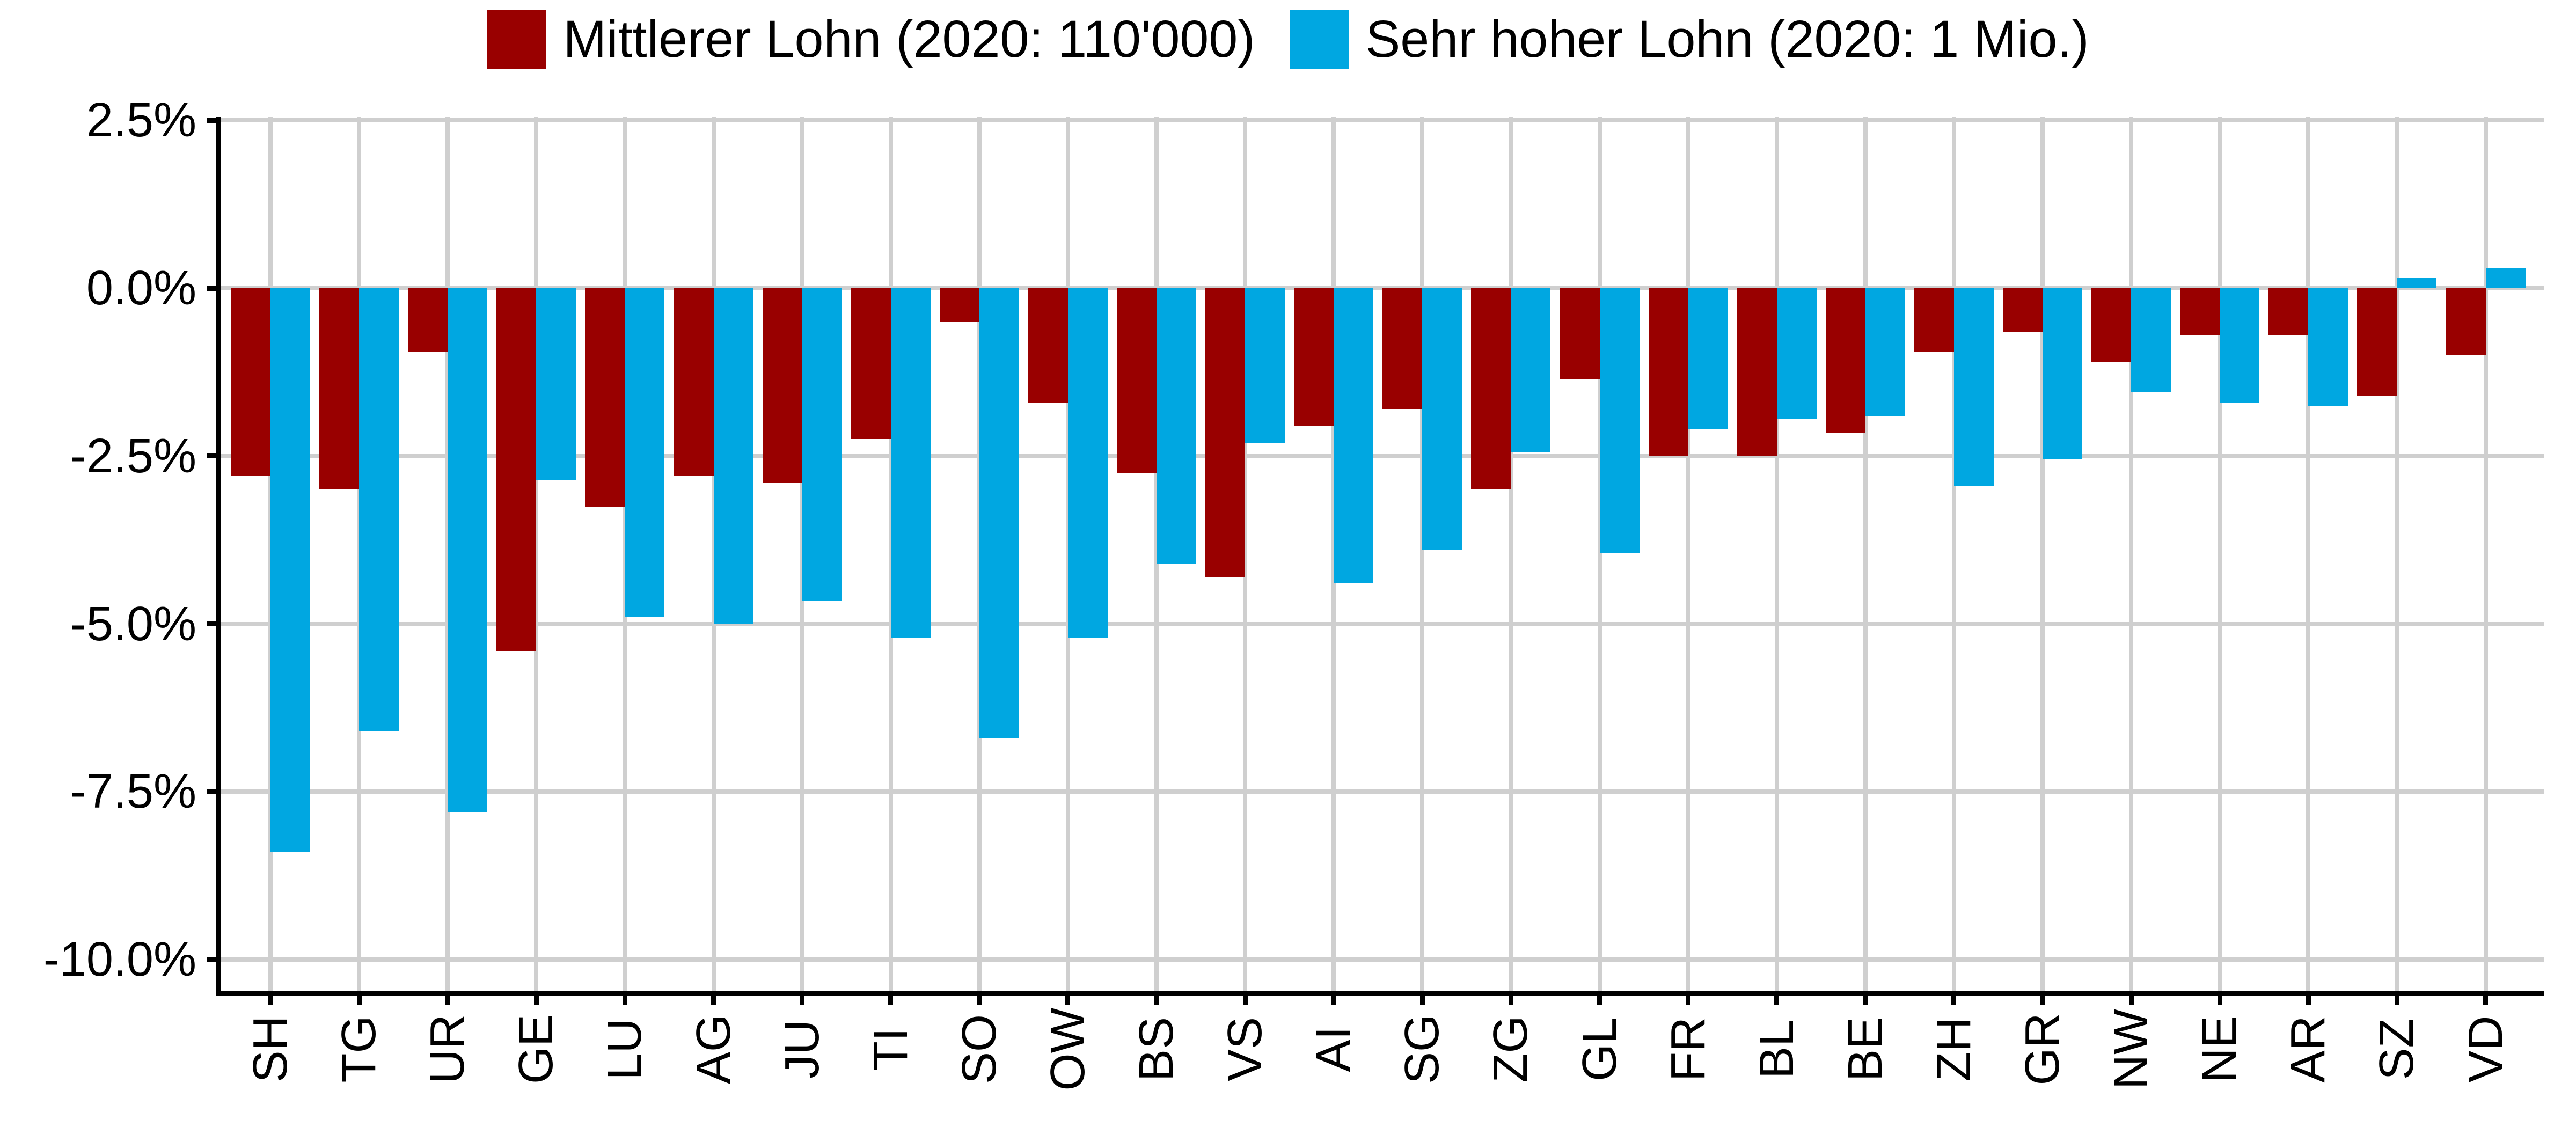  What do you see at coordinates (625, 1049) in the screenshot?
I see `x-tick-label-LU: LU` at bounding box center [625, 1049].